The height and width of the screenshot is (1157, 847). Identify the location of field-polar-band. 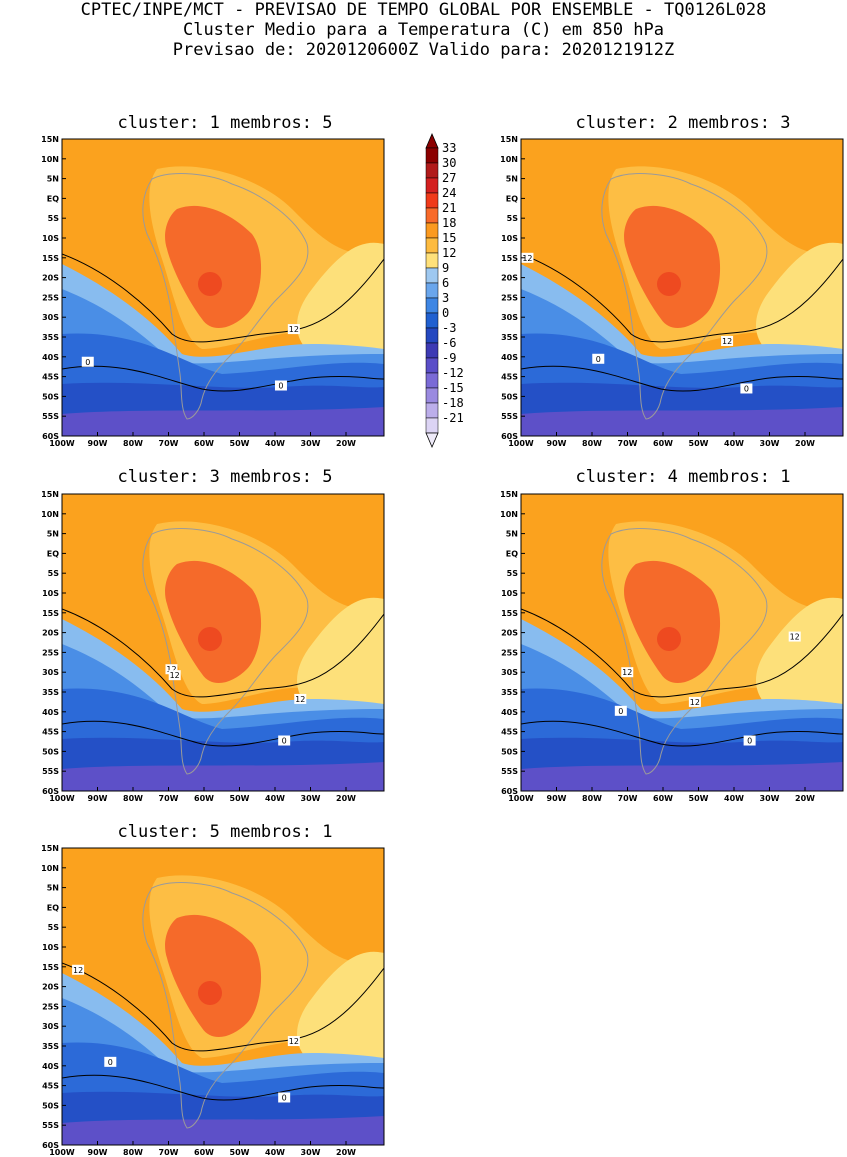
(223, 1130).